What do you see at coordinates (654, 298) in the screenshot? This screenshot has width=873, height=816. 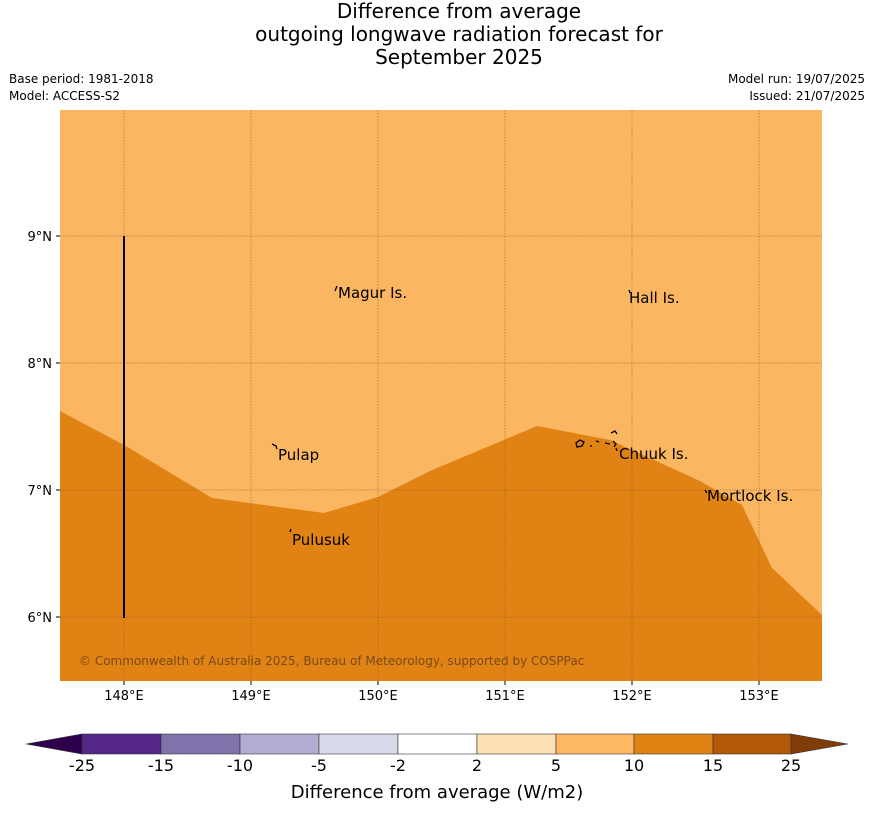 I see `label-hall: Hall Is.` at bounding box center [654, 298].